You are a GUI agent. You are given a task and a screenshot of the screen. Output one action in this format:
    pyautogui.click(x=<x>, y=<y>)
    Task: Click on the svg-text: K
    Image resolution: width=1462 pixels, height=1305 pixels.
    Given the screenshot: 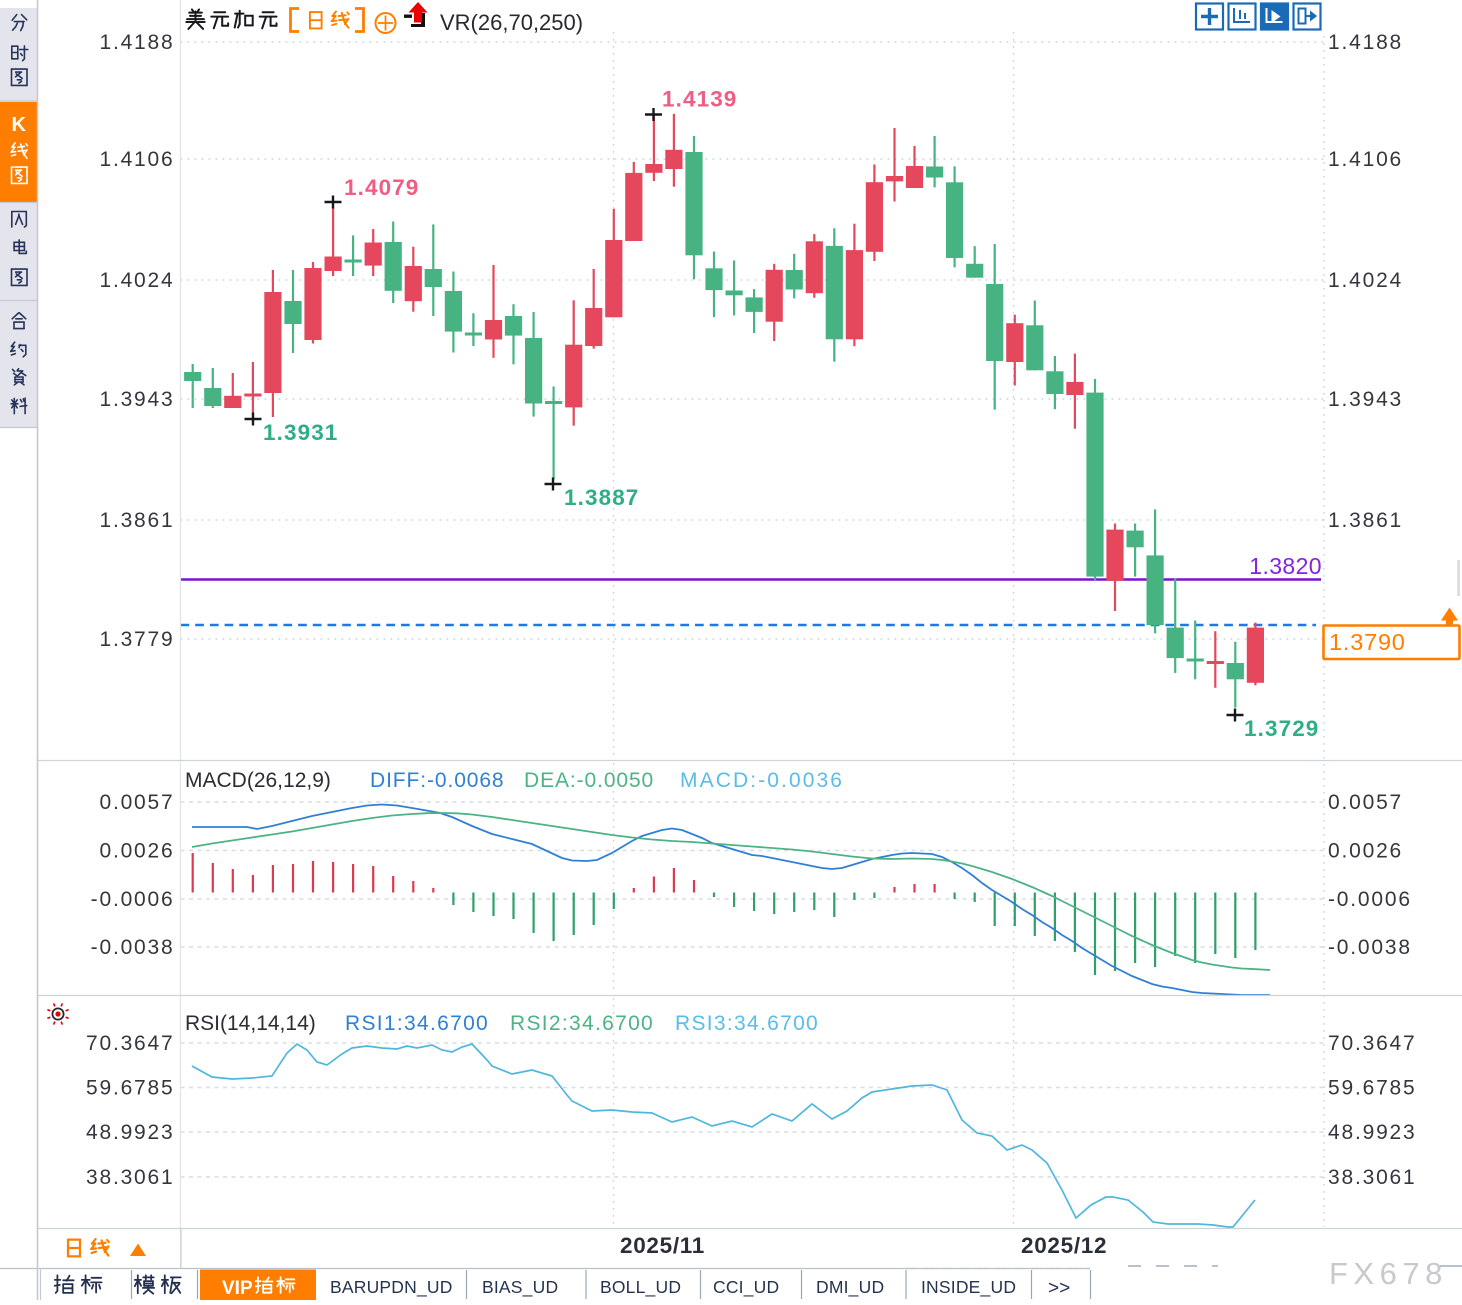 What is the action you would take?
    pyautogui.click(x=19, y=125)
    